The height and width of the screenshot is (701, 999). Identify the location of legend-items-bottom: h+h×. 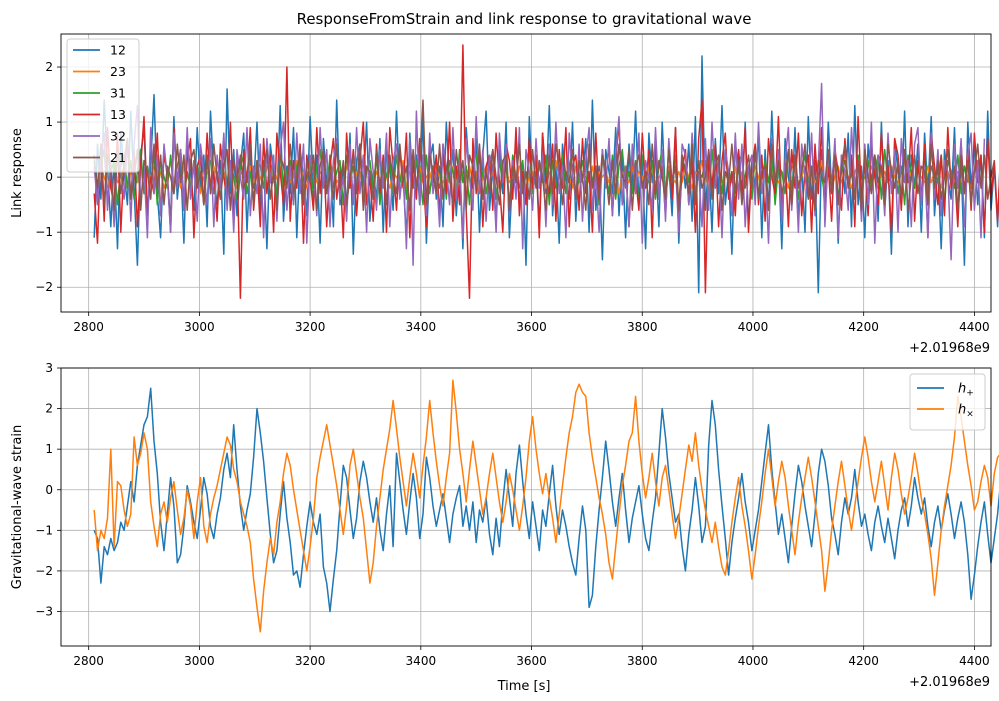
(945, 401).